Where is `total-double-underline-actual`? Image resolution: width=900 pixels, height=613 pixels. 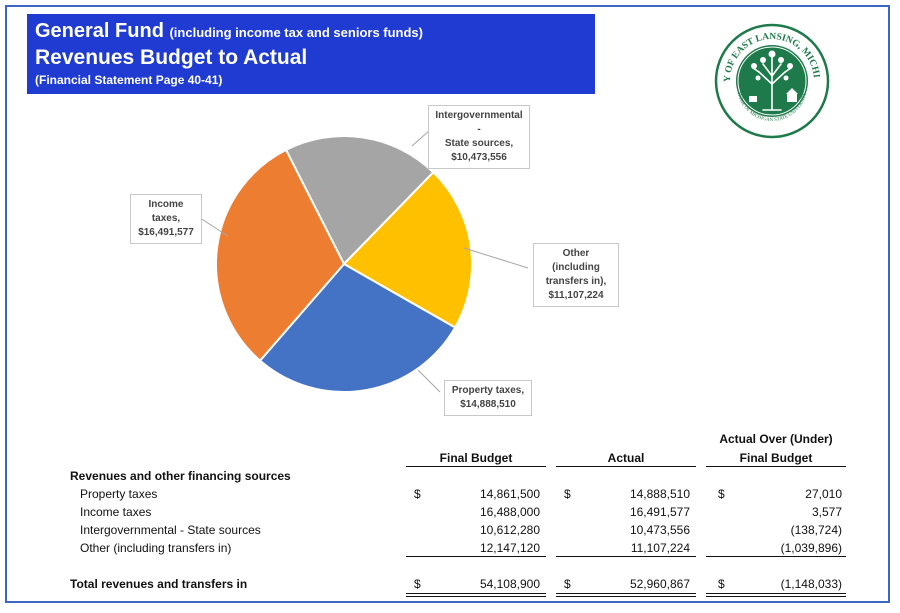
total-double-underline-actual is located at coordinates (626, 595).